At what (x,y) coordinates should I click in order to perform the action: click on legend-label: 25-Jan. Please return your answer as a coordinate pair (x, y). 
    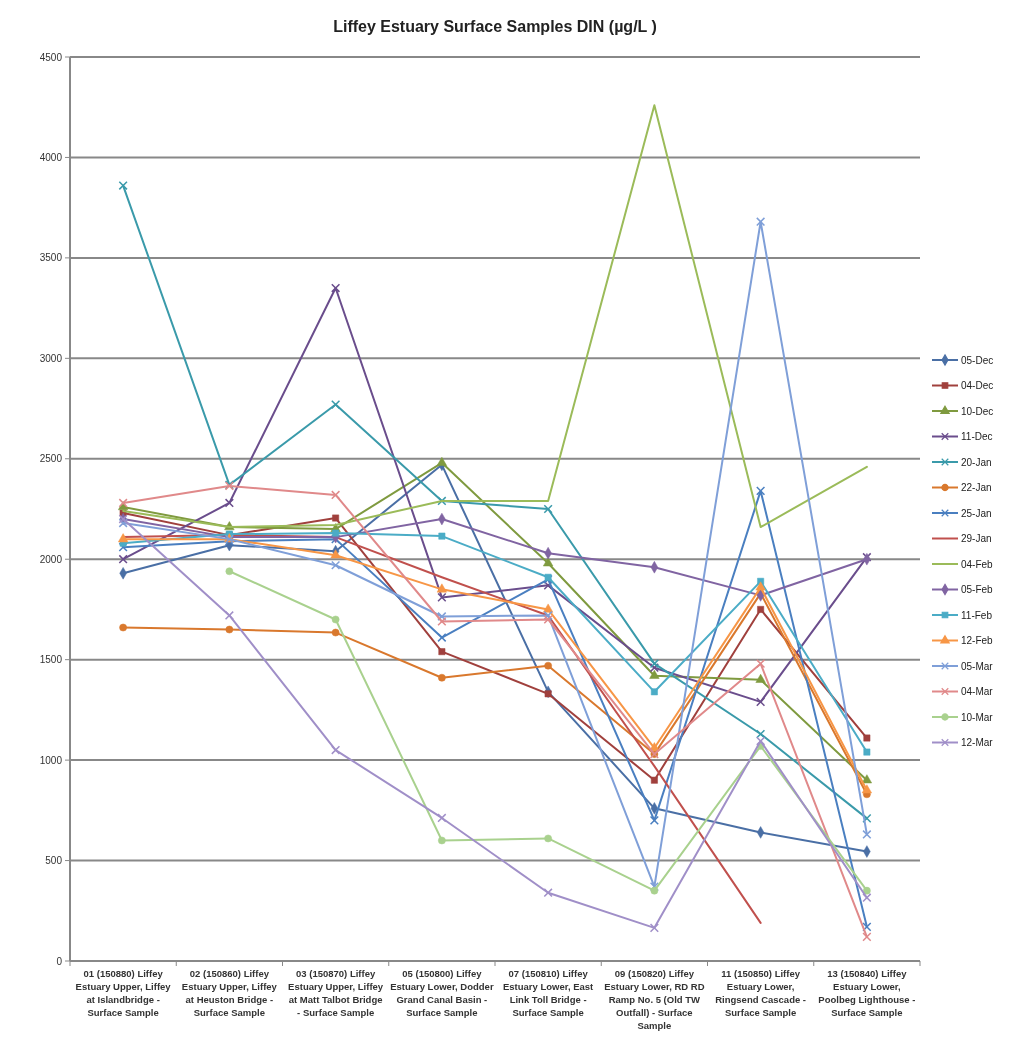
    Looking at the image, I should click on (976, 513).